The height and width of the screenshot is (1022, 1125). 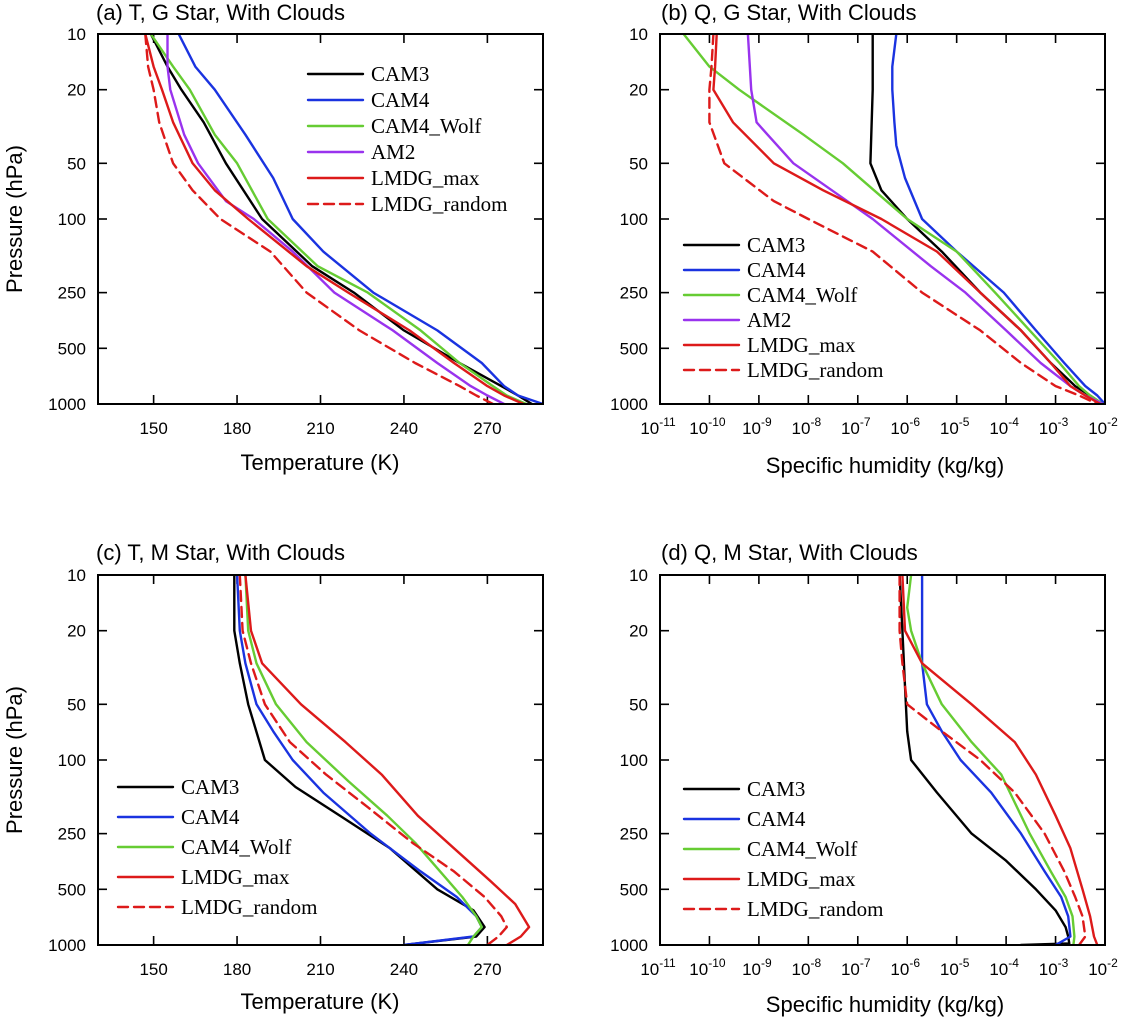 I want to click on x-tick-label: 10-5, so click(x=955, y=426).